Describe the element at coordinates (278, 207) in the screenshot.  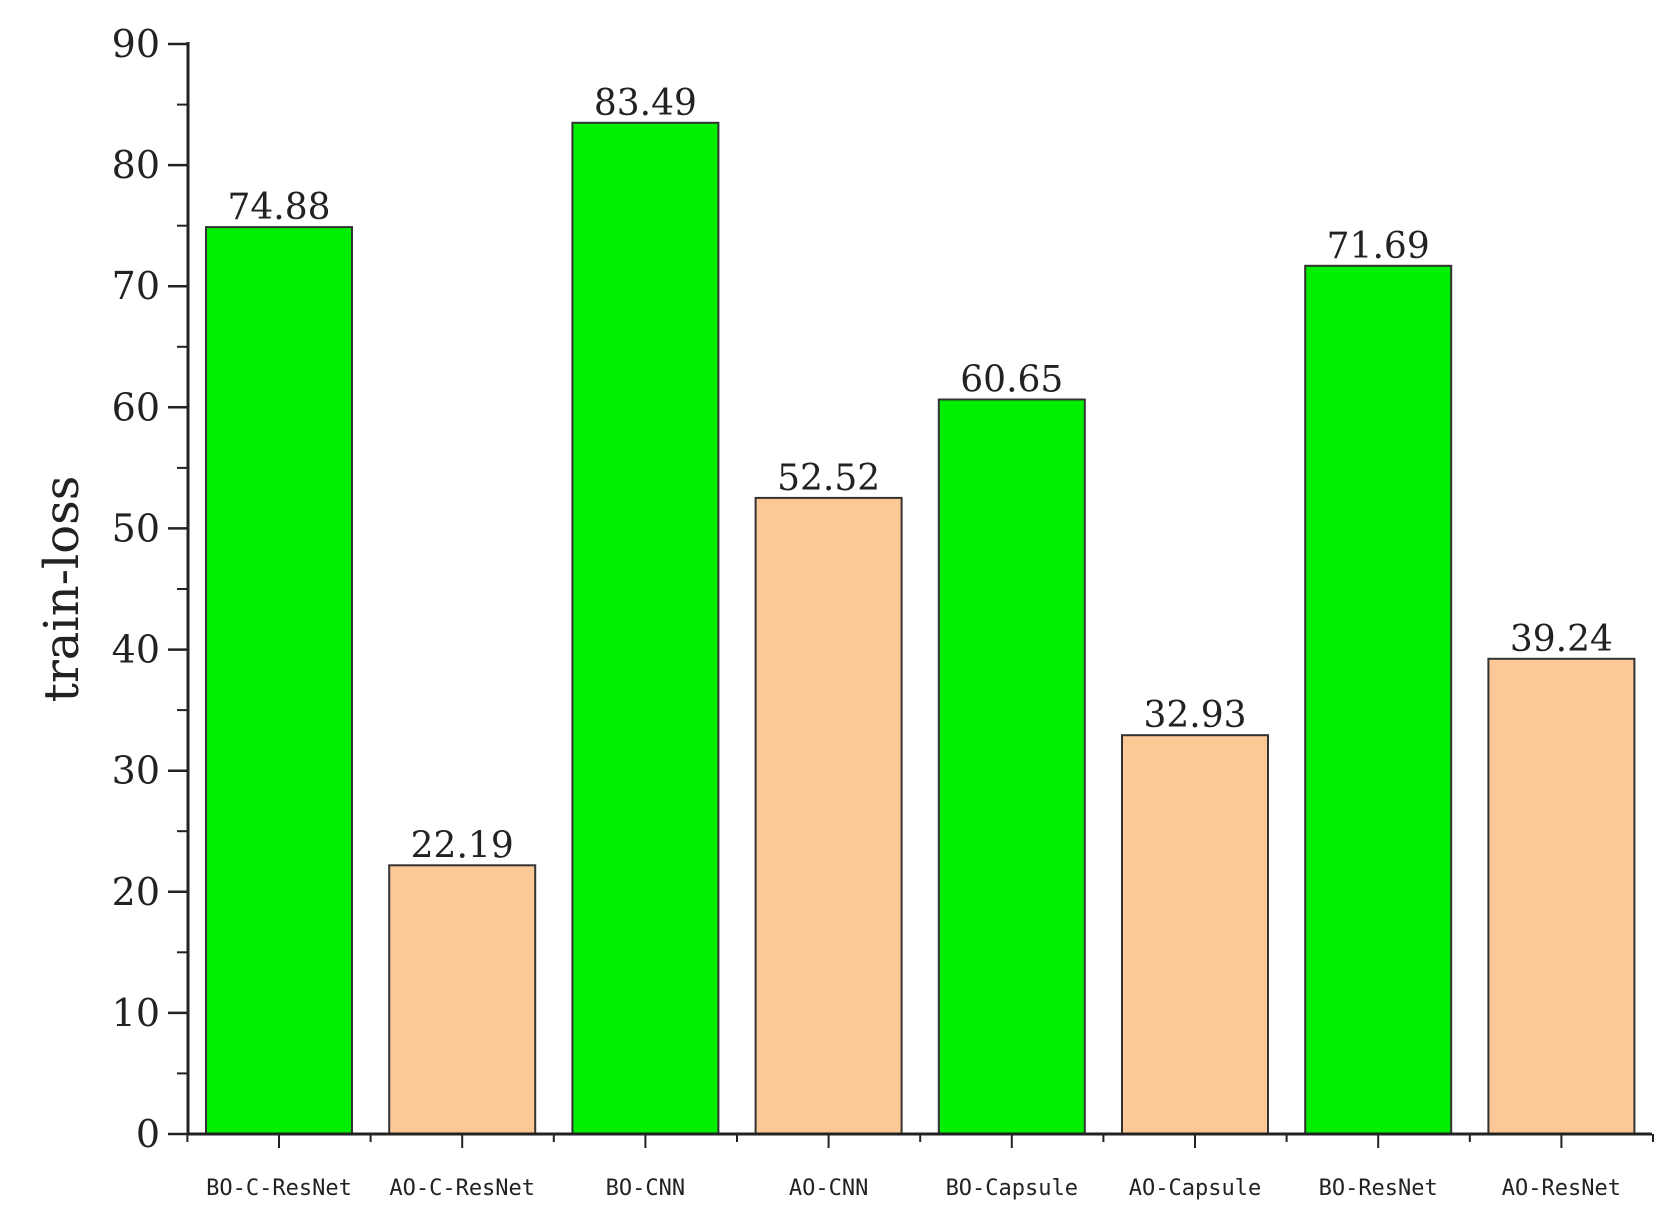
I see `value-label-bo-c-resnet: 74.88` at that location.